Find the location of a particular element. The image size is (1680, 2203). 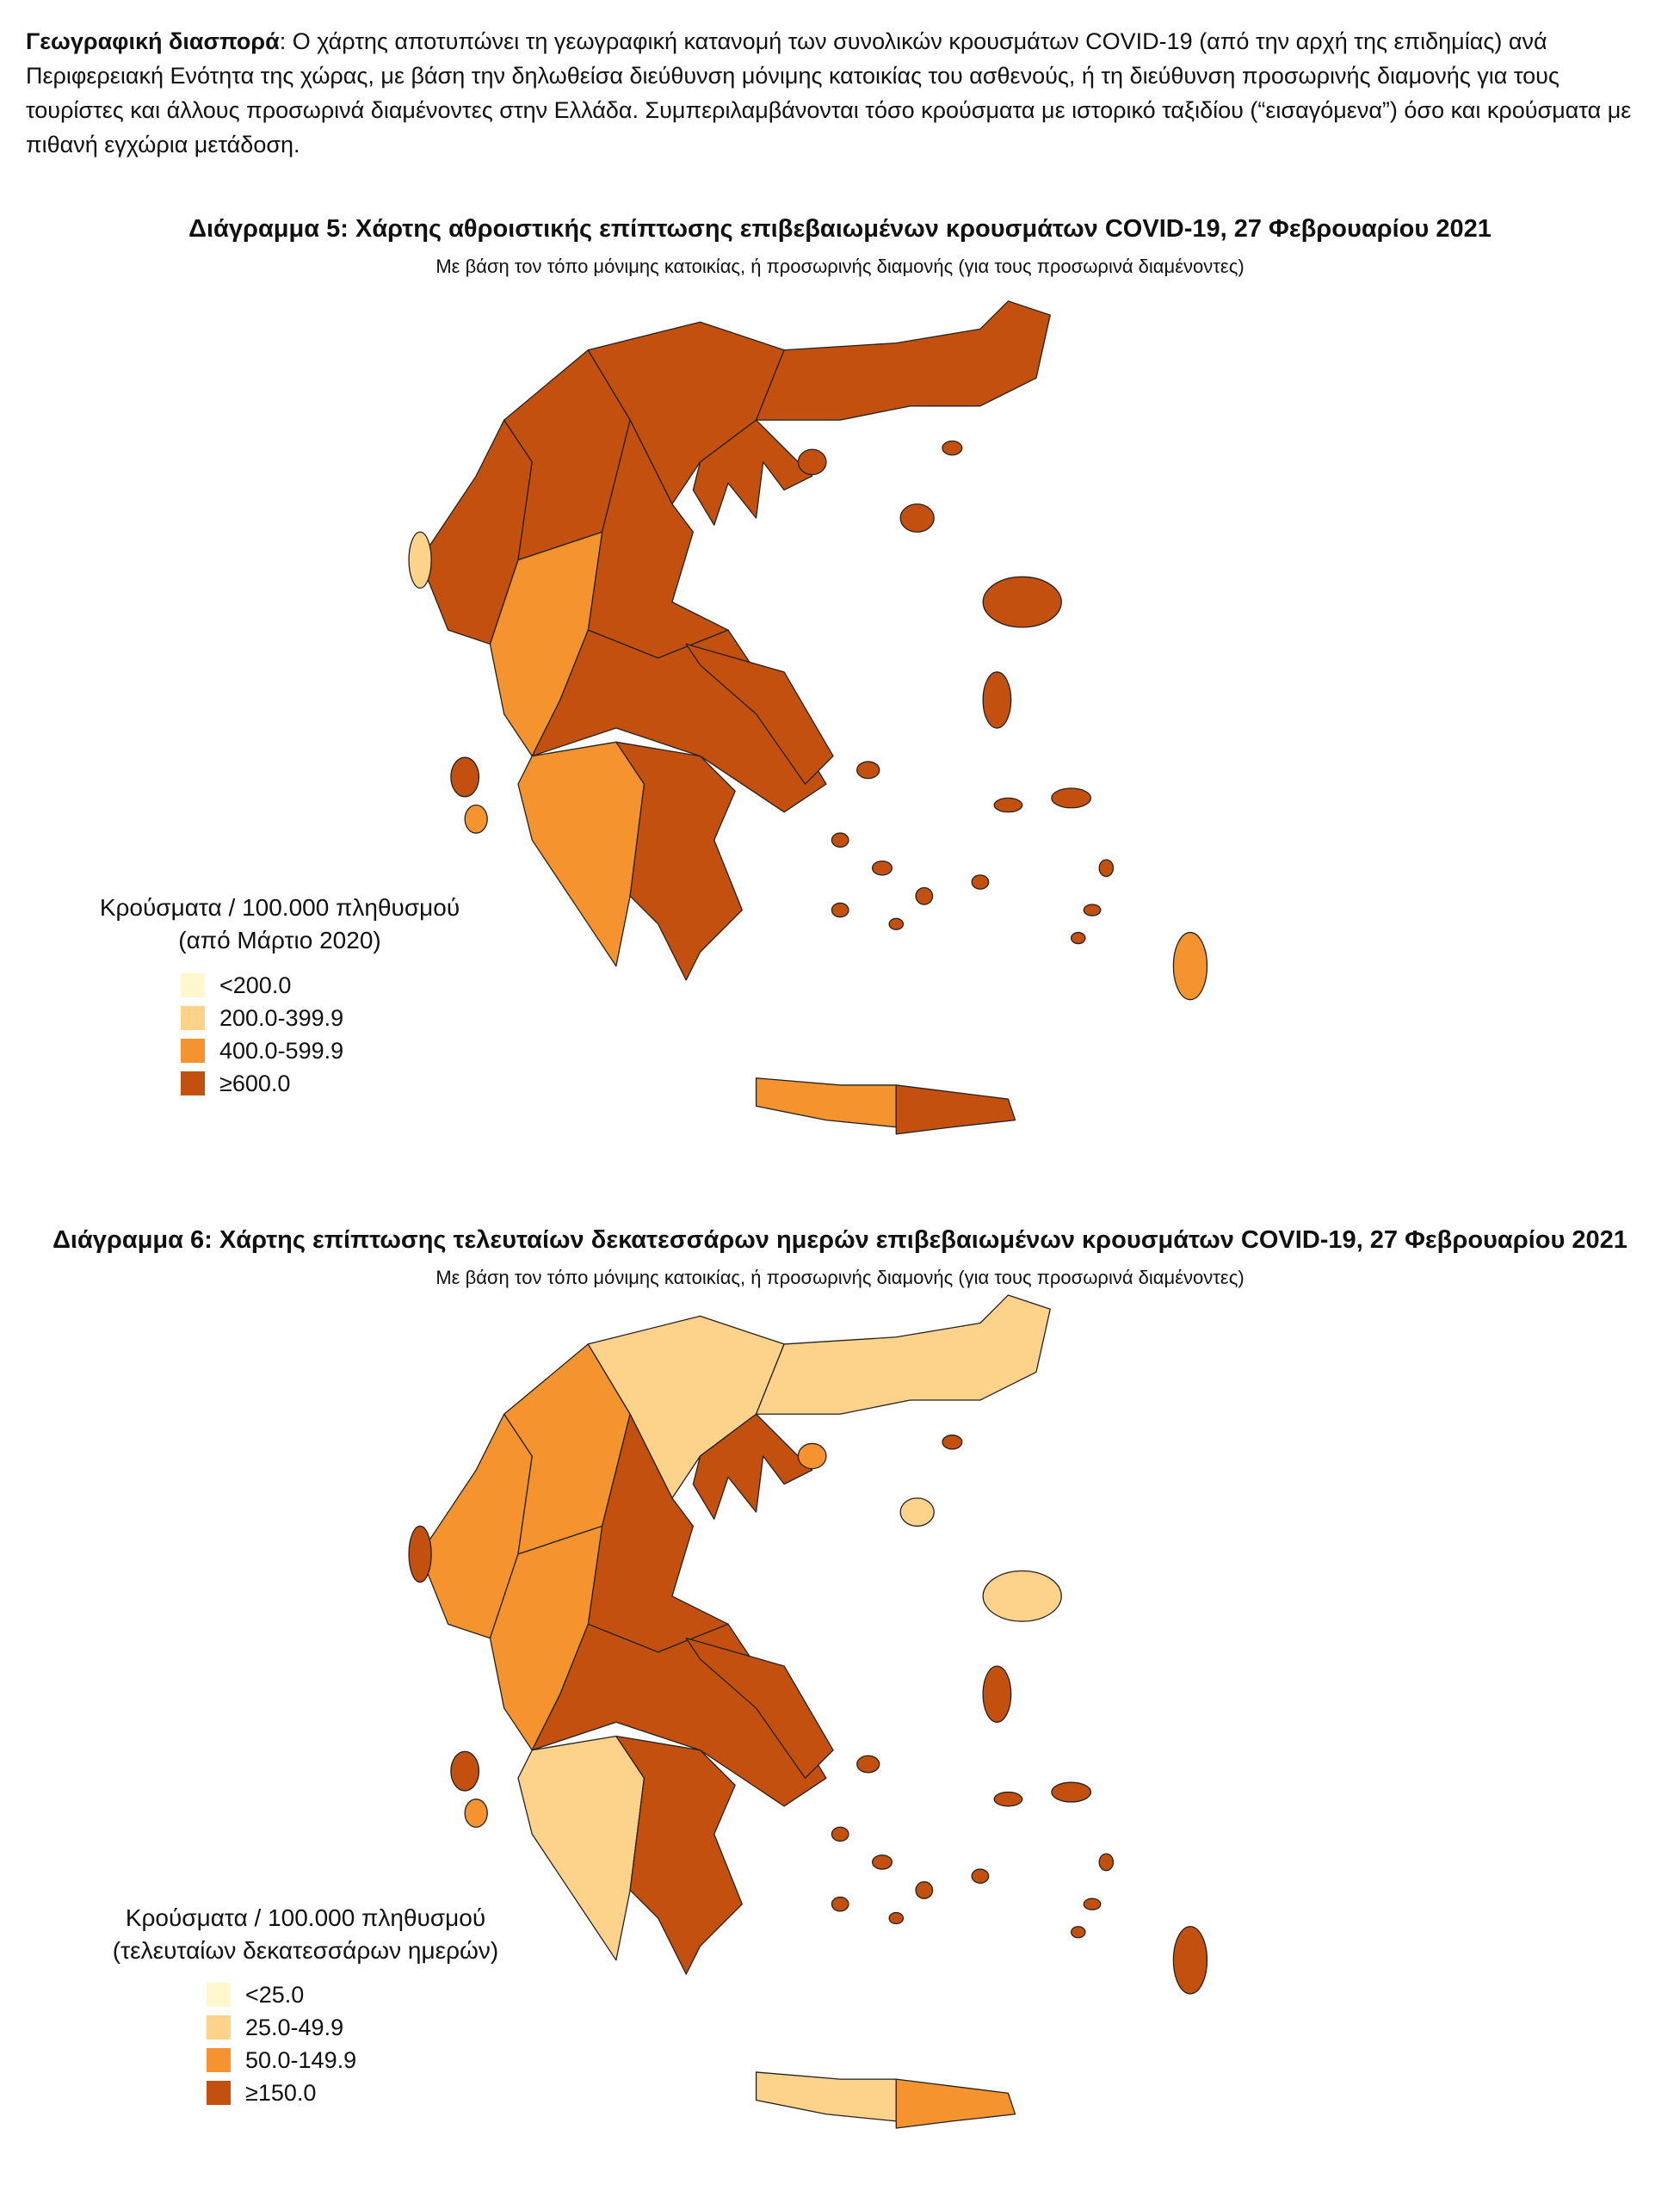

legend-label: 25.0-49.9 is located at coordinates (294, 2027).